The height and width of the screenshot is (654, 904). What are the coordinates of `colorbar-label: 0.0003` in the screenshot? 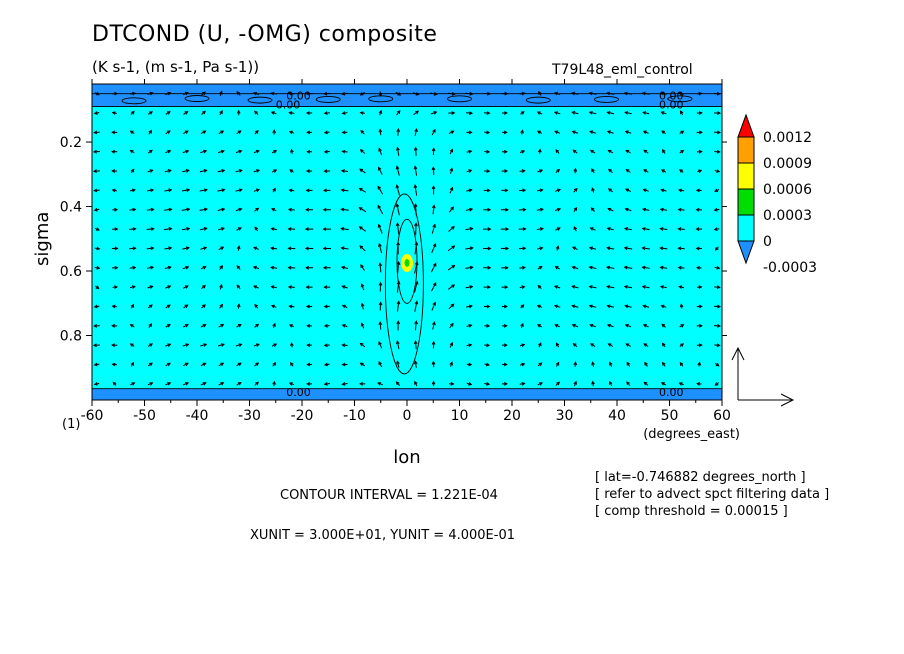 It's located at (787, 216).